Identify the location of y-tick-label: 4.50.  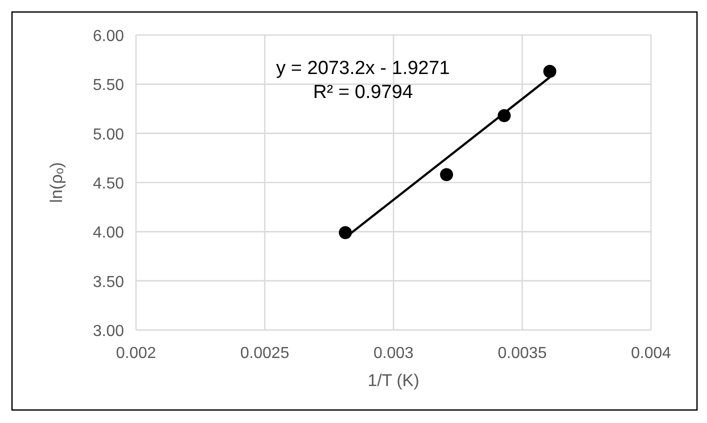
(108, 184).